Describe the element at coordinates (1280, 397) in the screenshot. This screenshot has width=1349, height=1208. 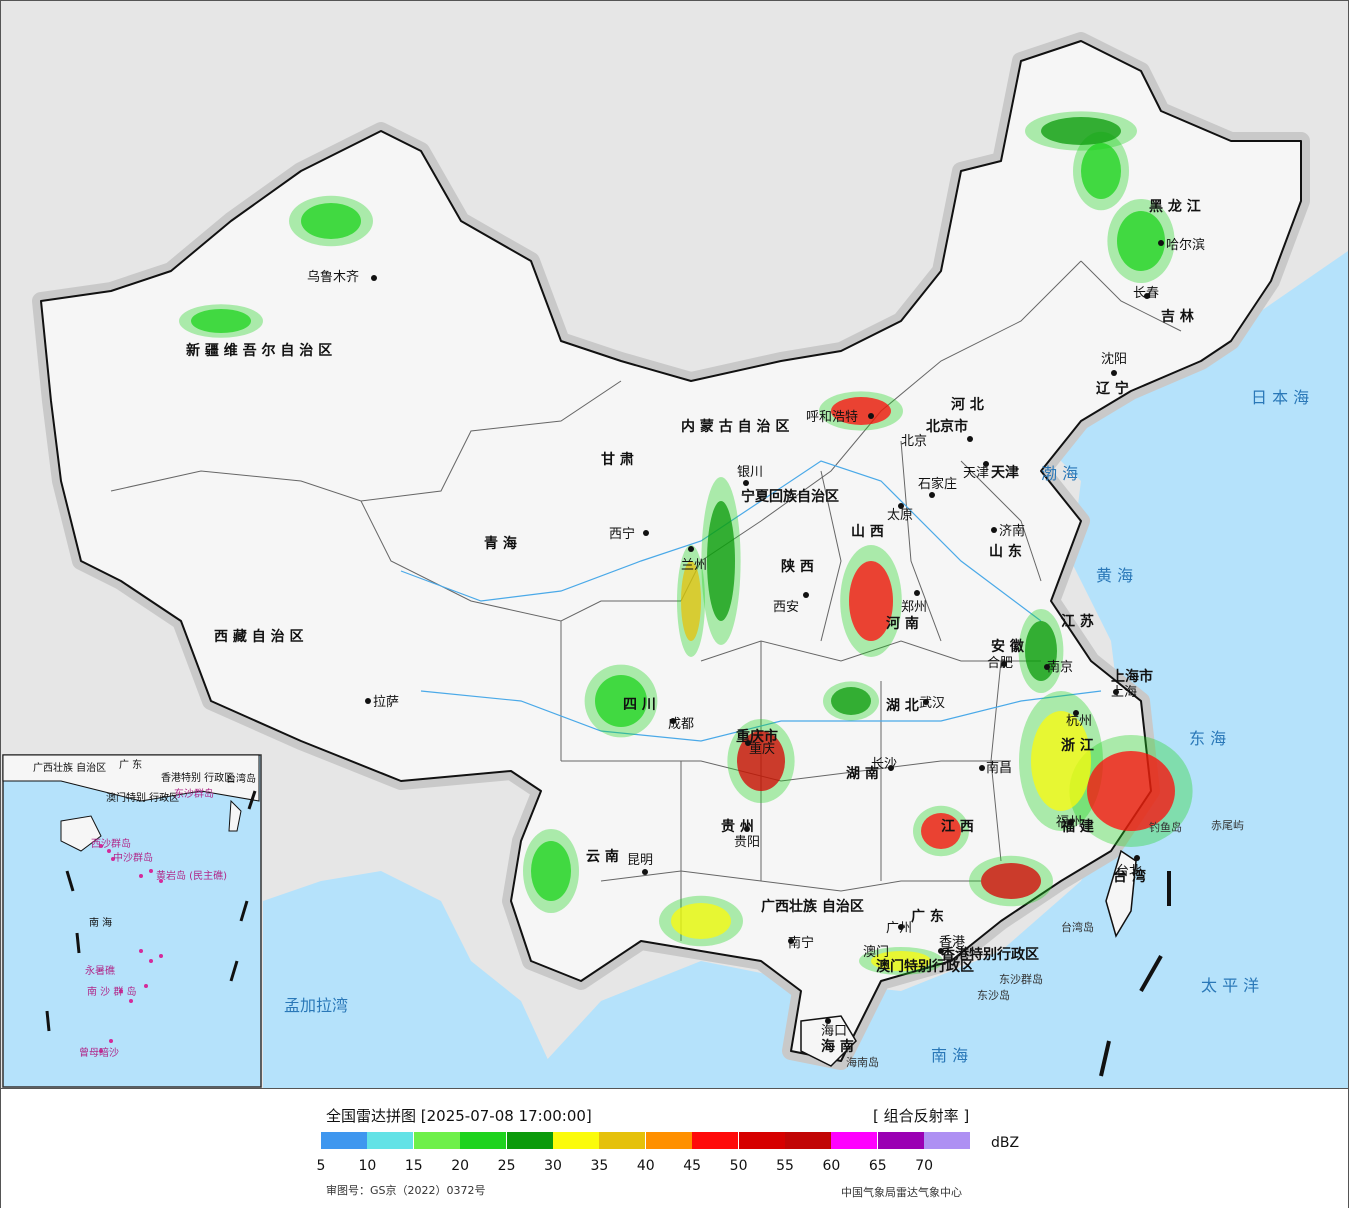
I see `sea-label: 日 本 海` at that location.